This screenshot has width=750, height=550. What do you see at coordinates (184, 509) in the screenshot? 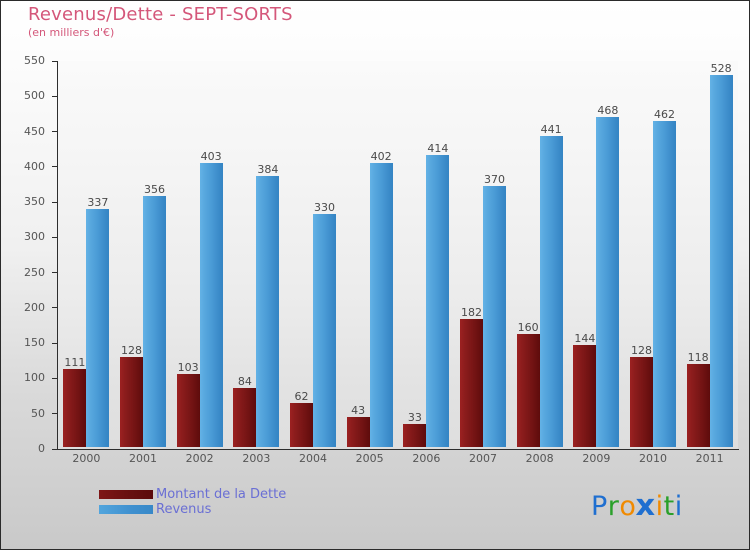
I see `legend-label: Revenus` at bounding box center [184, 509].